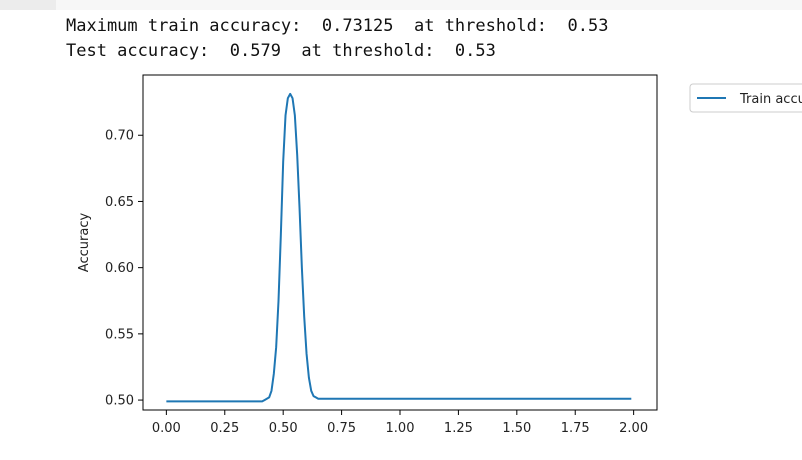 This screenshot has height=460, width=802. What do you see at coordinates (341, 428) in the screenshot?
I see `x-tick-label: 0.75` at bounding box center [341, 428].